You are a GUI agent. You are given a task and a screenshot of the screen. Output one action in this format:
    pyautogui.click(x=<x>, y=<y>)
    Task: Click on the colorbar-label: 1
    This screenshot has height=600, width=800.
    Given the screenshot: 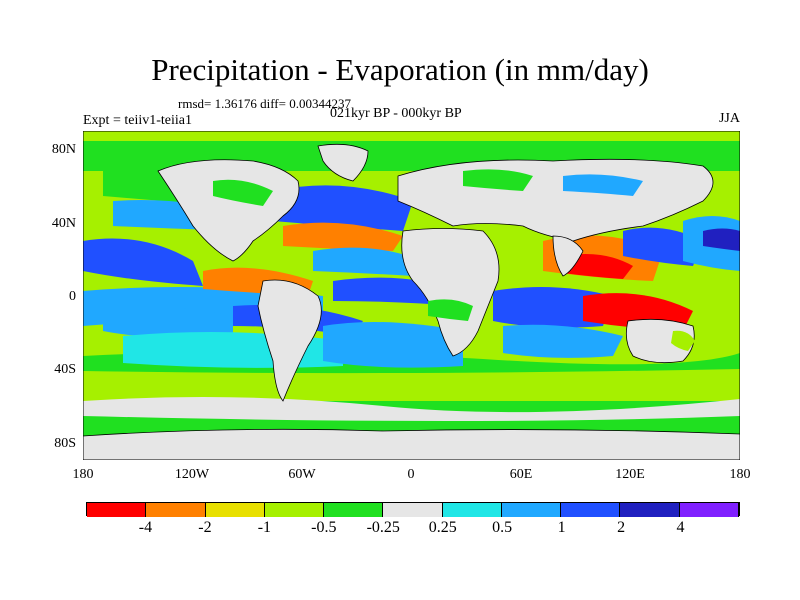 What is the action you would take?
    pyautogui.click(x=561, y=527)
    